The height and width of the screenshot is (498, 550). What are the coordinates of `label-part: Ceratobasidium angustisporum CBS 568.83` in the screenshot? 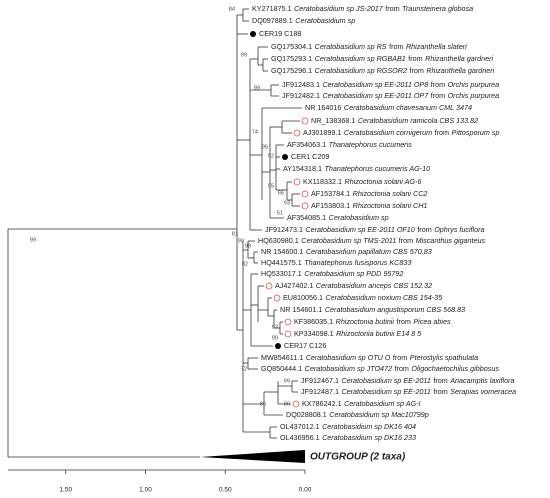 It's located at (395, 309).